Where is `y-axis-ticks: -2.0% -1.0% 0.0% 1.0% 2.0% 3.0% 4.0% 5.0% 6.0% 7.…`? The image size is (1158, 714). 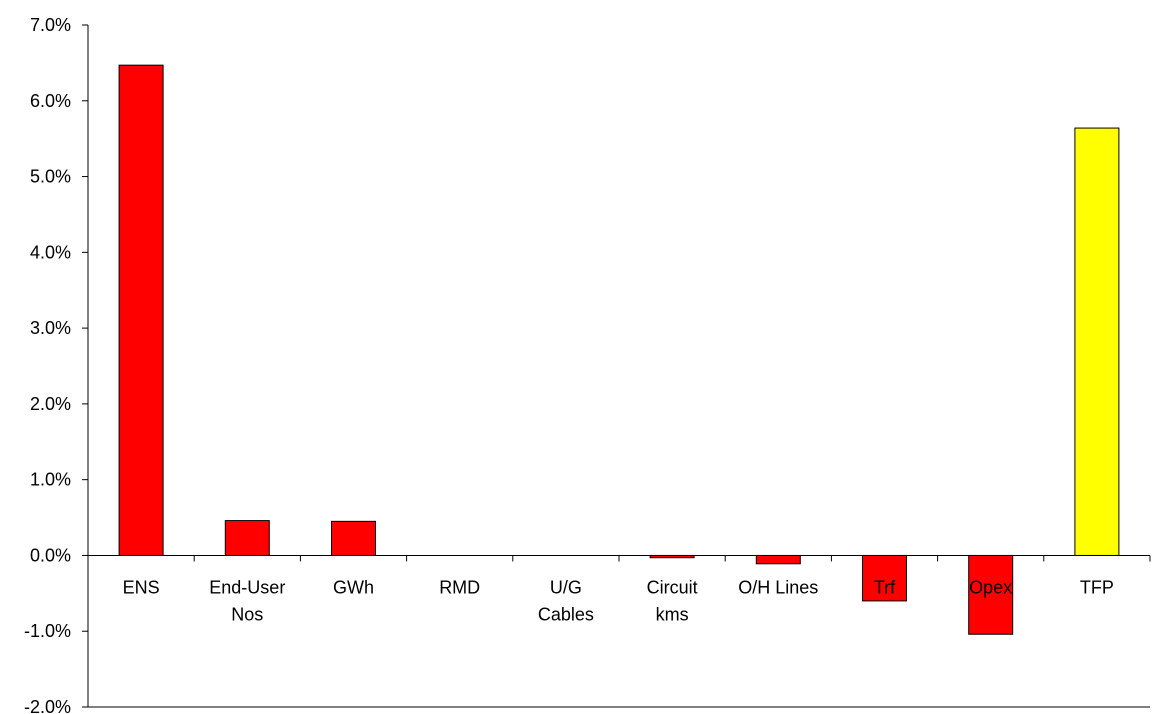 y-axis-ticks: -2.0% -1.0% 0.0% 1.0% 2.0% 3.0% 4.0% 5.0% 6.0% 7.… is located at coordinates (56, 364).